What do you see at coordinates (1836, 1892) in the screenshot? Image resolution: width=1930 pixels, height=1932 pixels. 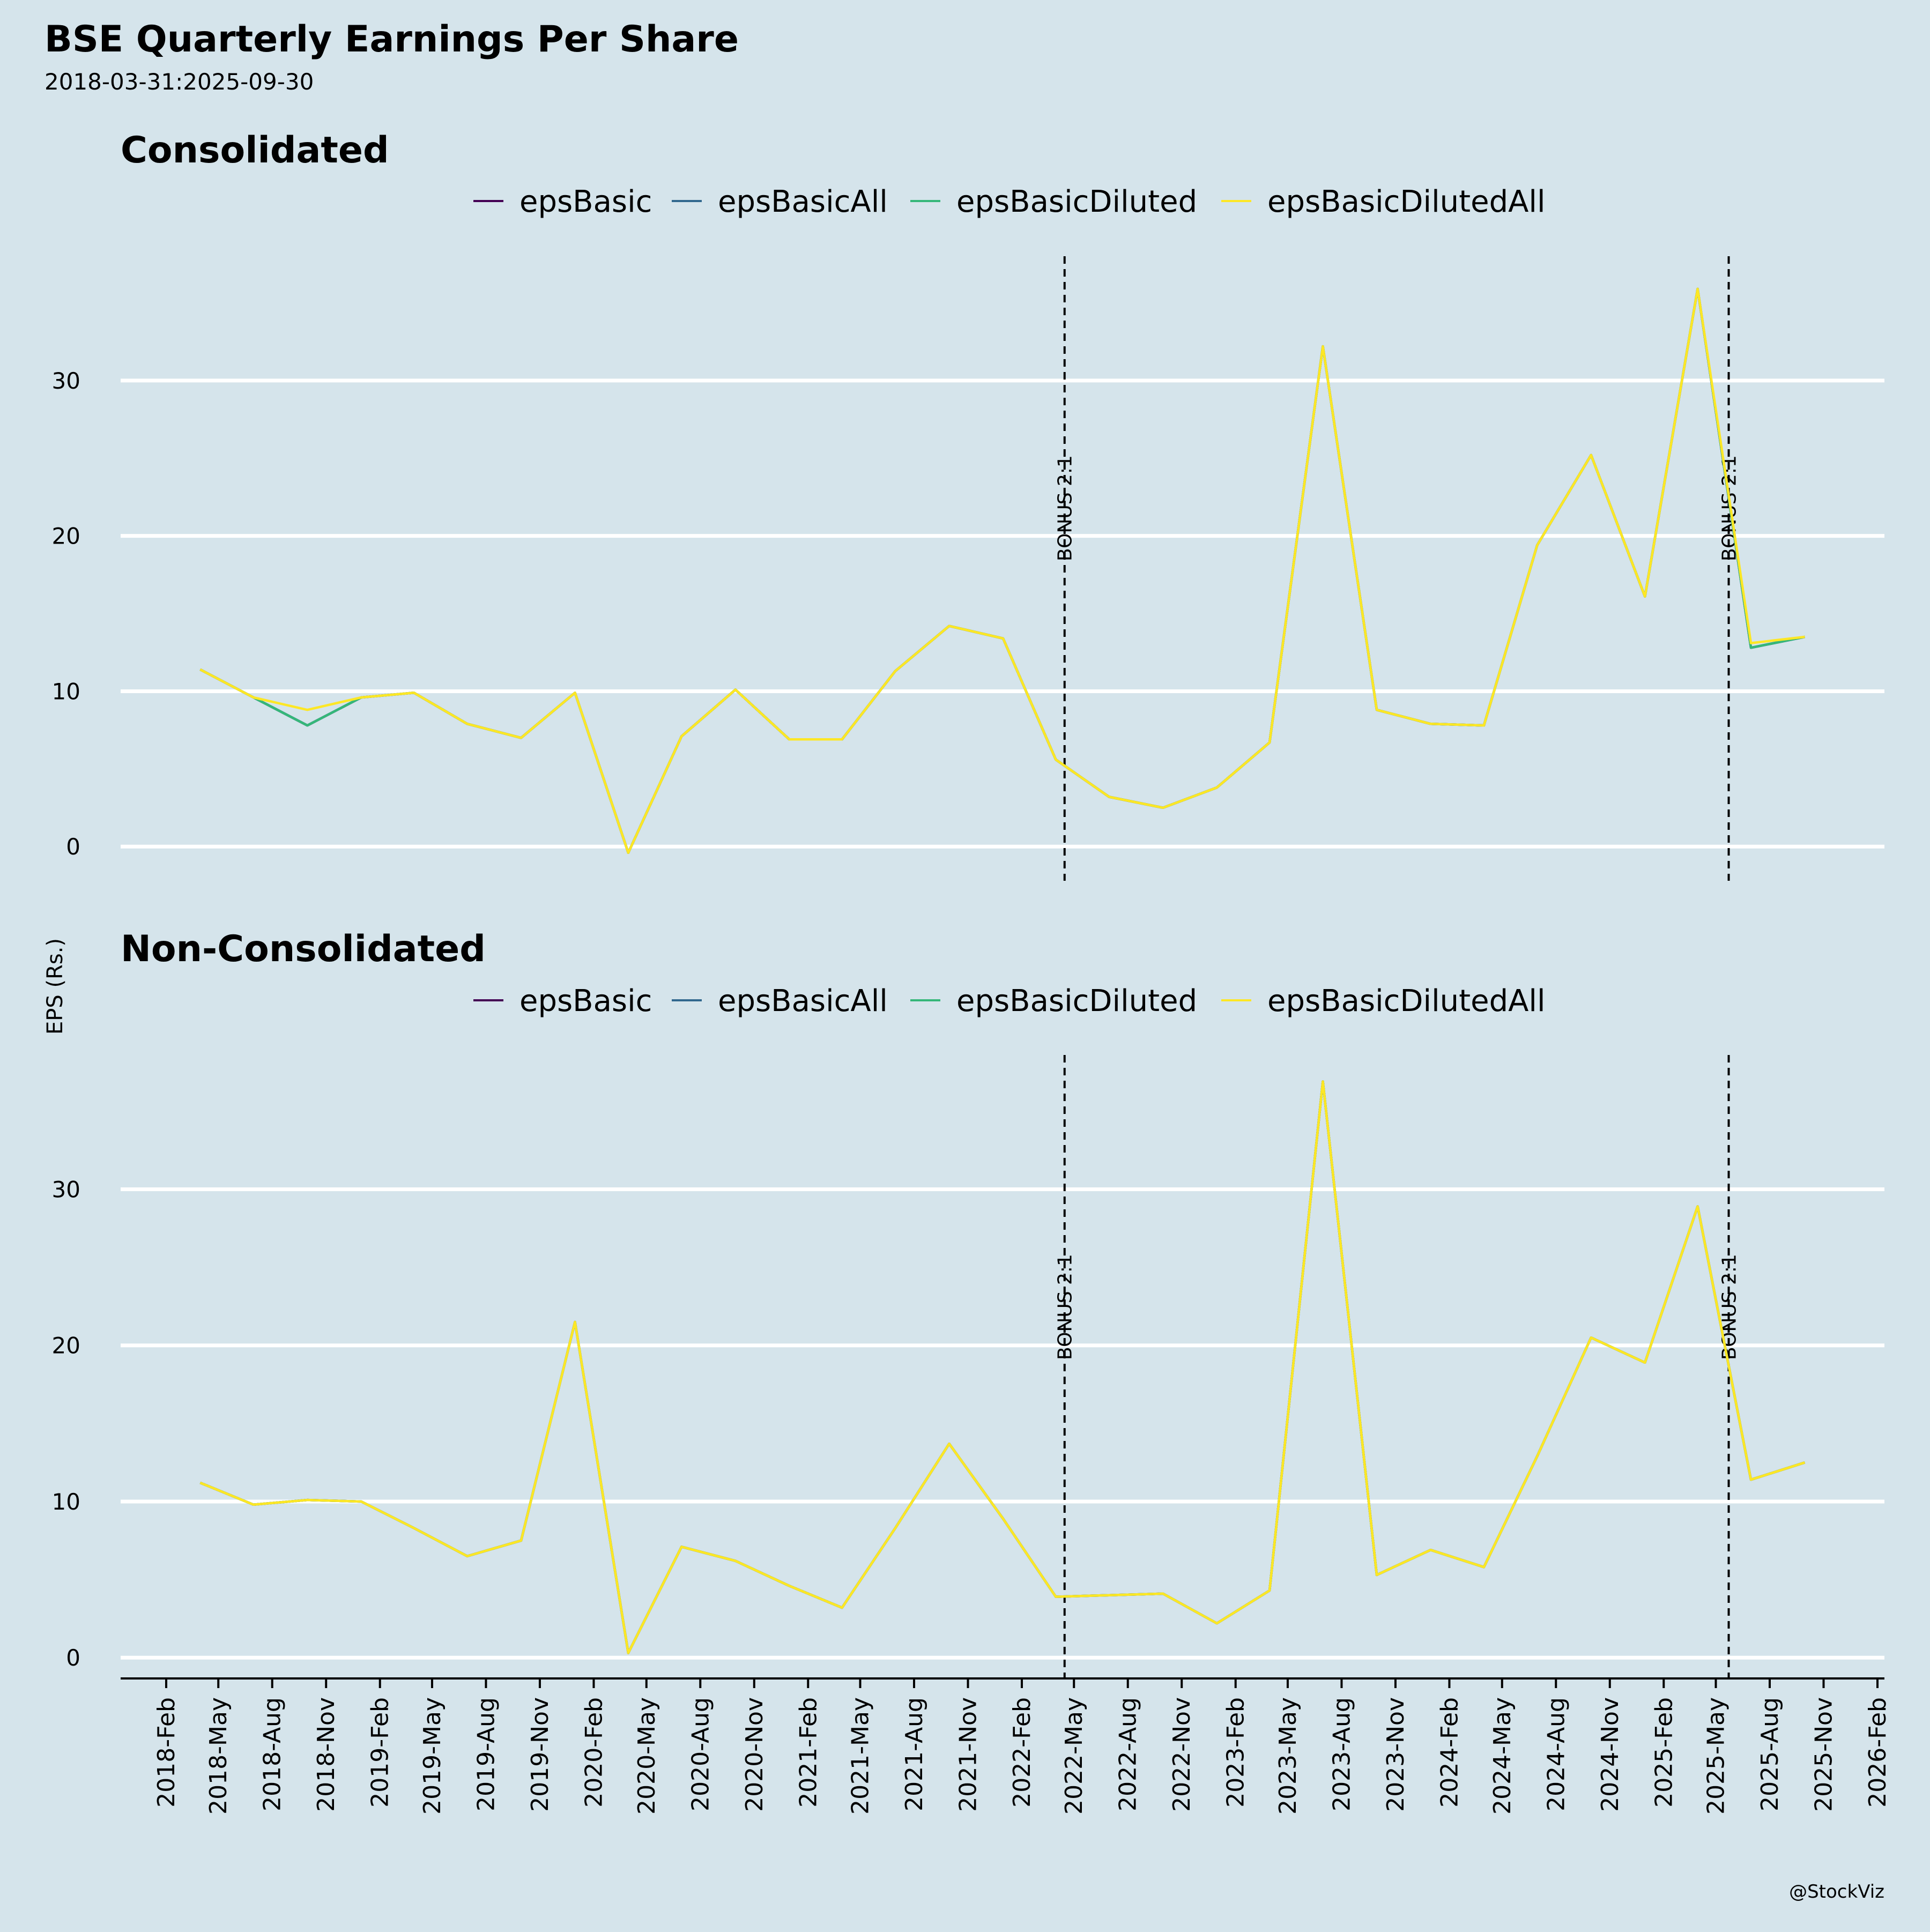 I see `credit-label: @StockViz` at bounding box center [1836, 1892].